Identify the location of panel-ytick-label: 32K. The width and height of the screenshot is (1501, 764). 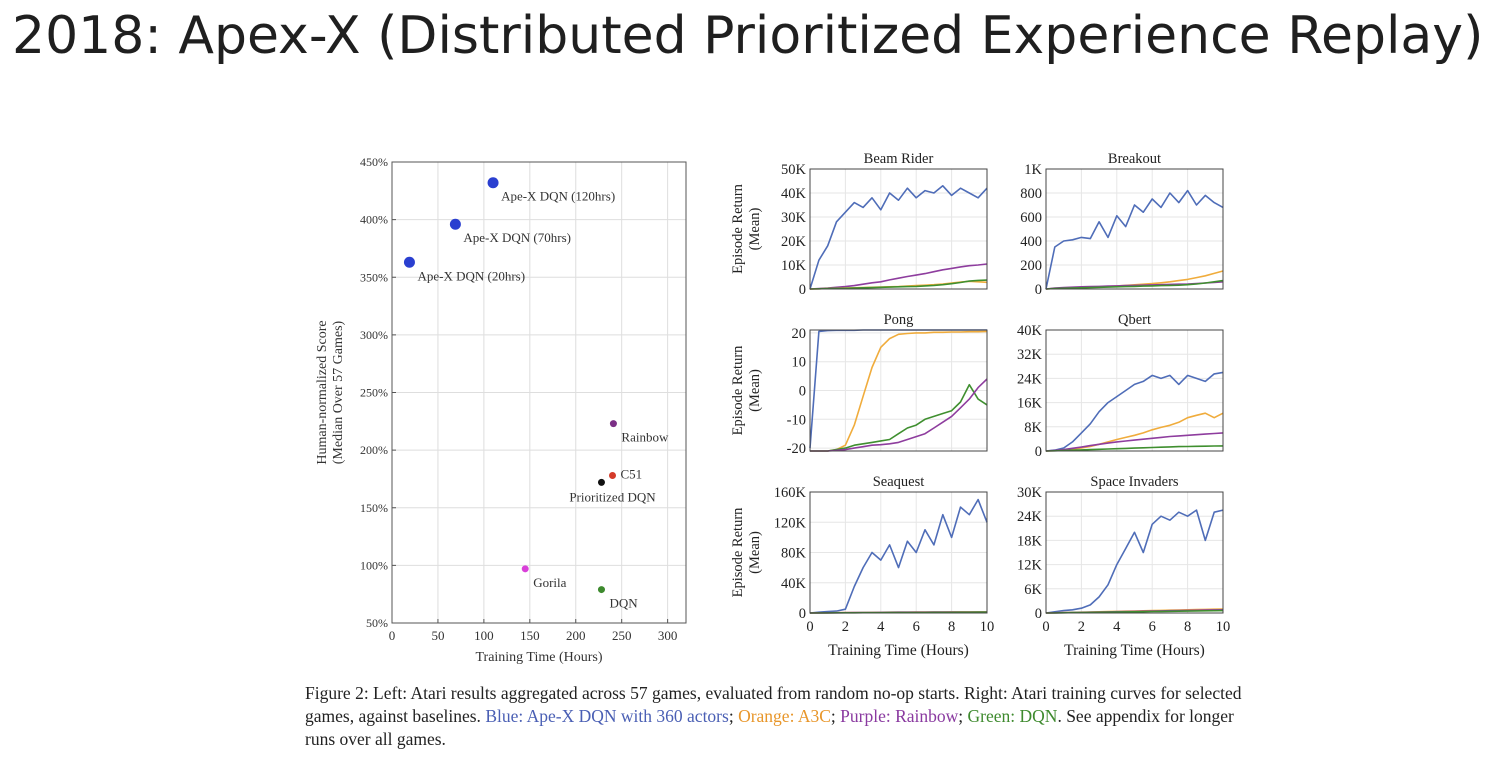
(1030, 355).